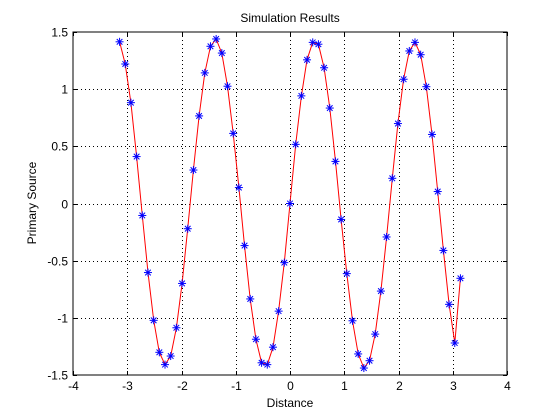 This screenshot has width=560, height=420. I want to click on y-tick-label: 0.5, so click(59, 147).